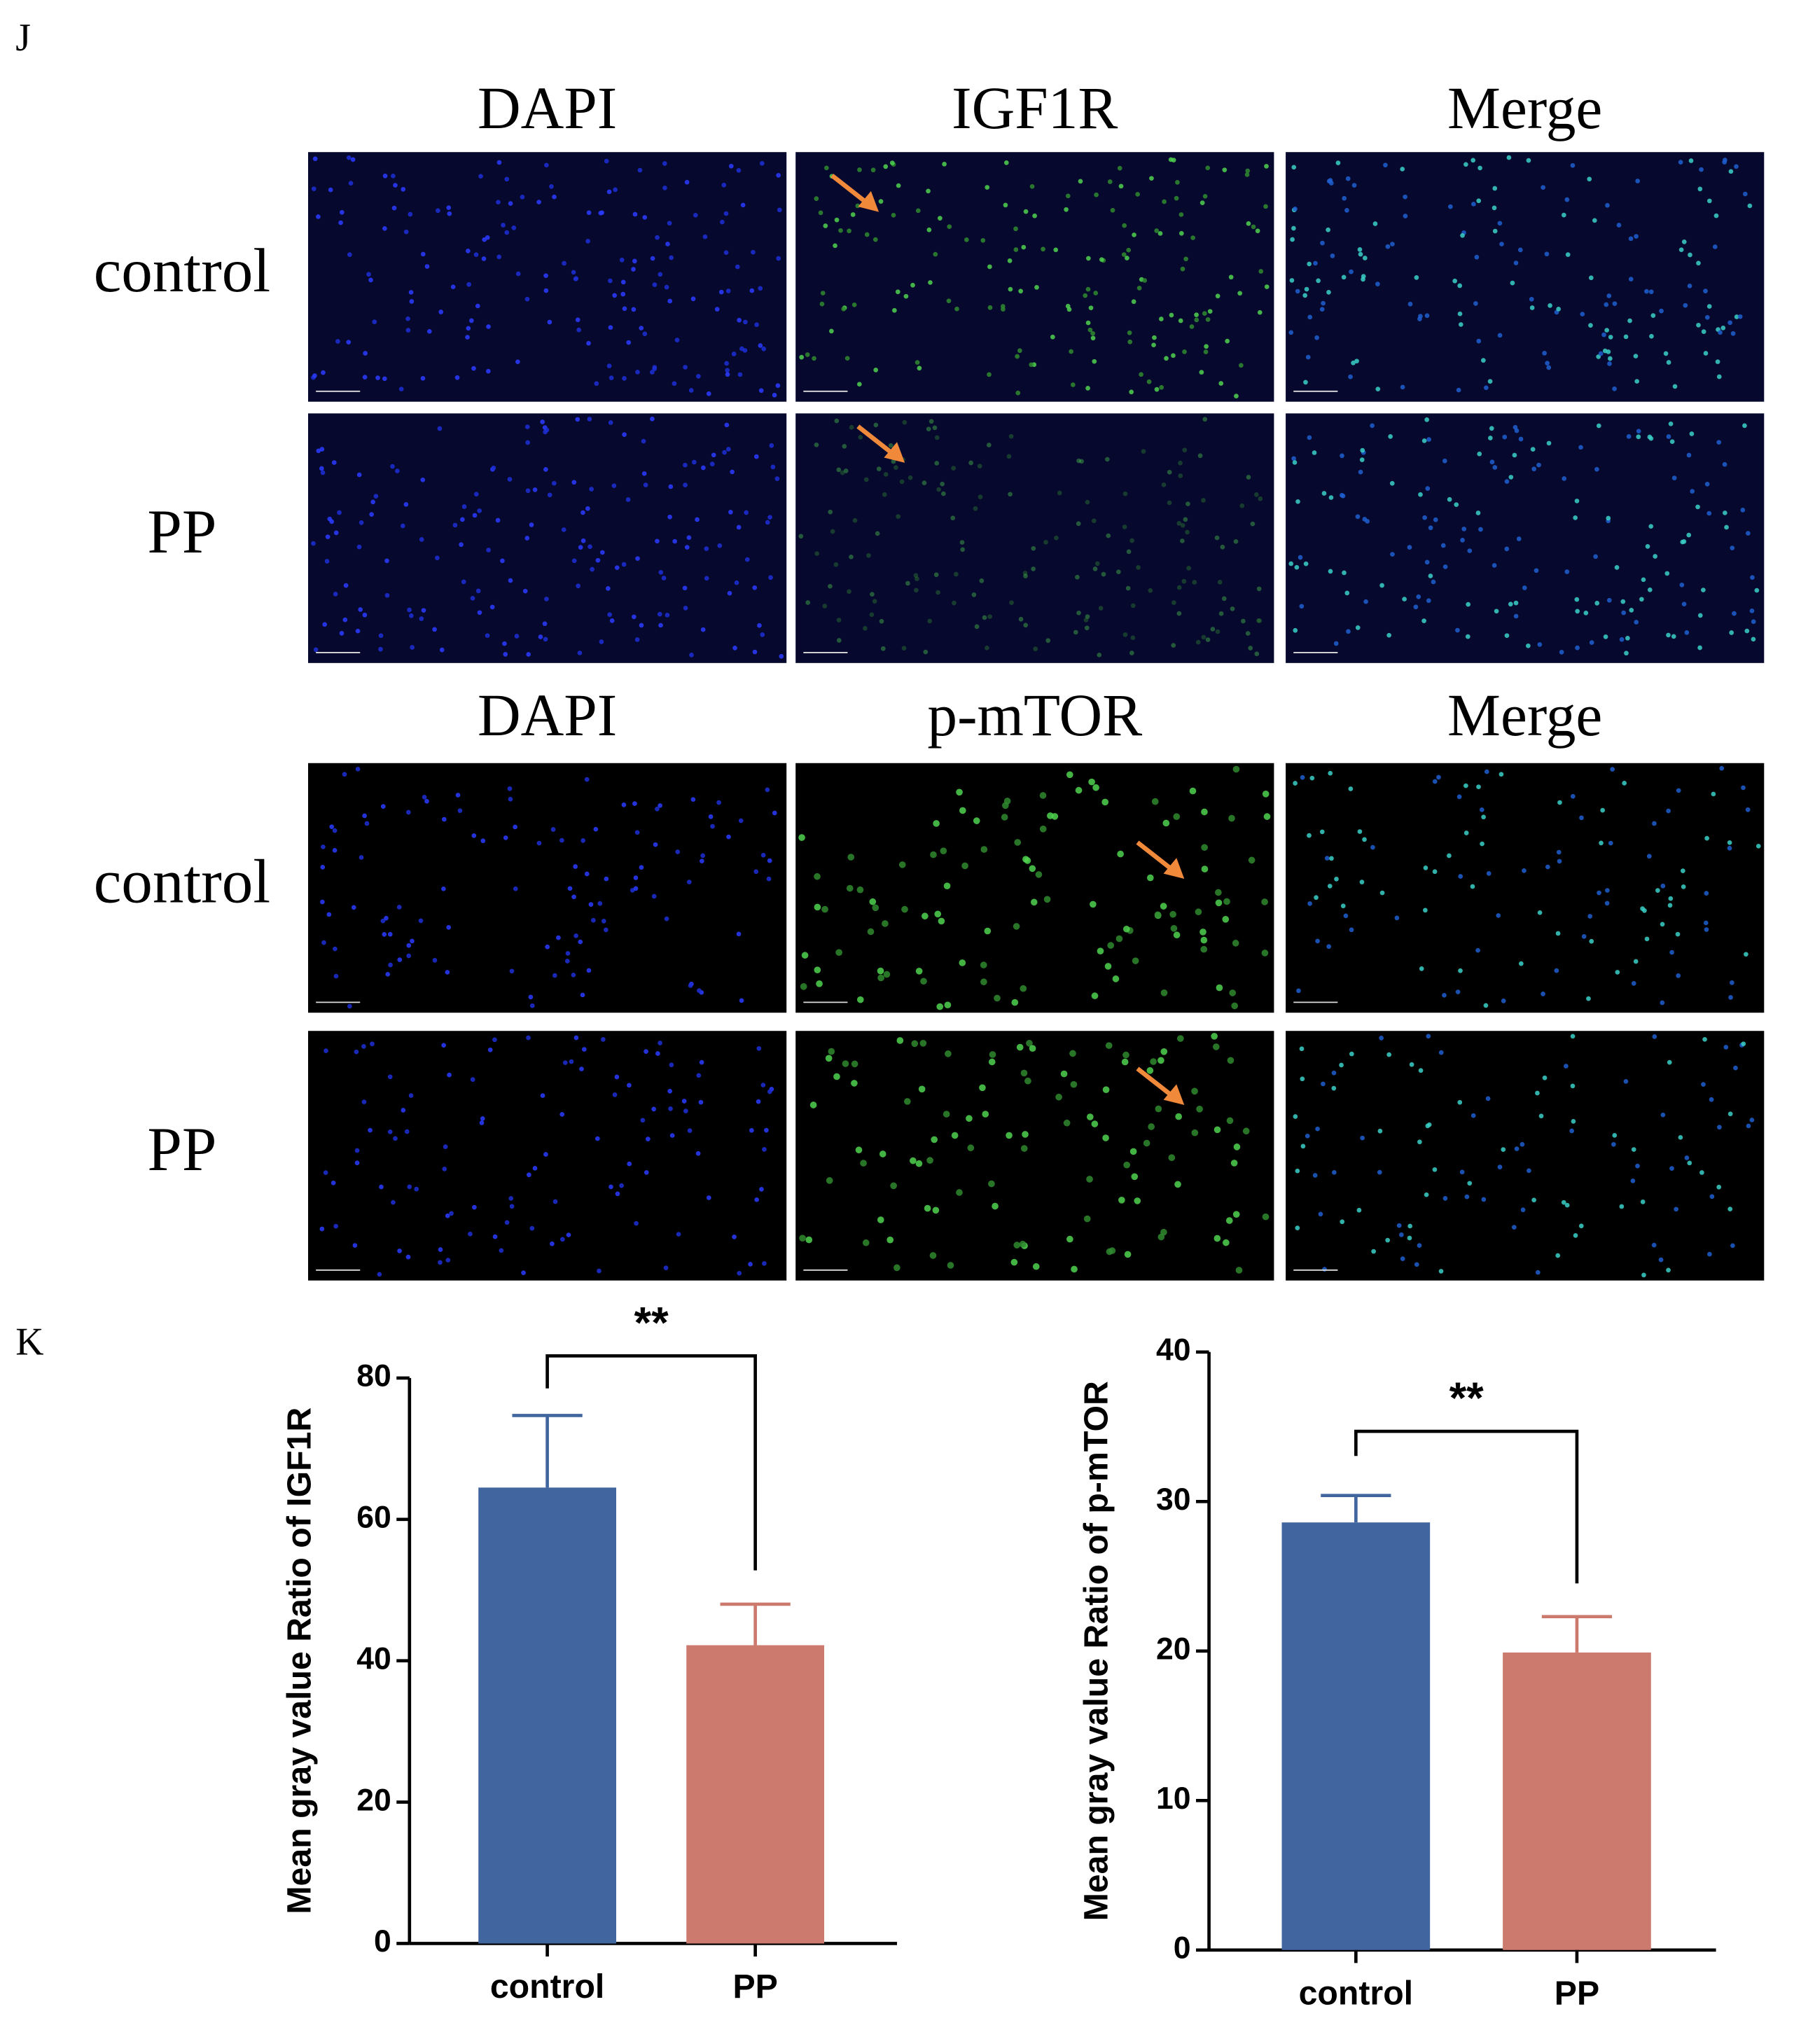 The image size is (1794, 2044). What do you see at coordinates (1034, 277) in the screenshot?
I see `micrograph` at bounding box center [1034, 277].